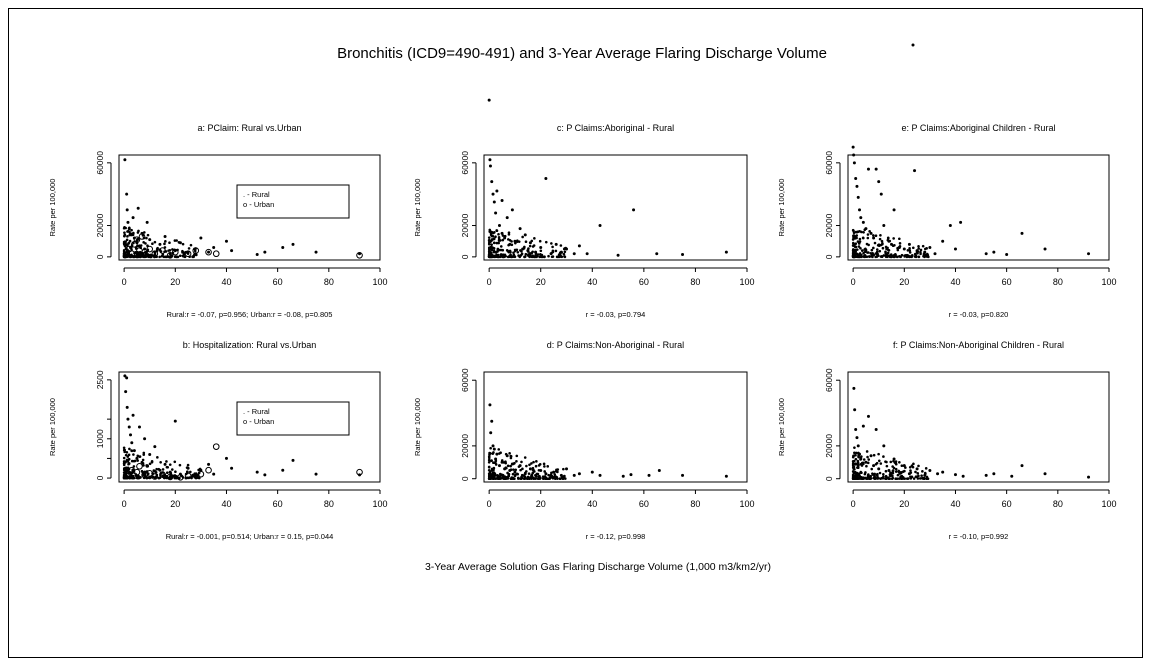  I want to click on panel-e-ytick-label: 20000, so click(829, 225).